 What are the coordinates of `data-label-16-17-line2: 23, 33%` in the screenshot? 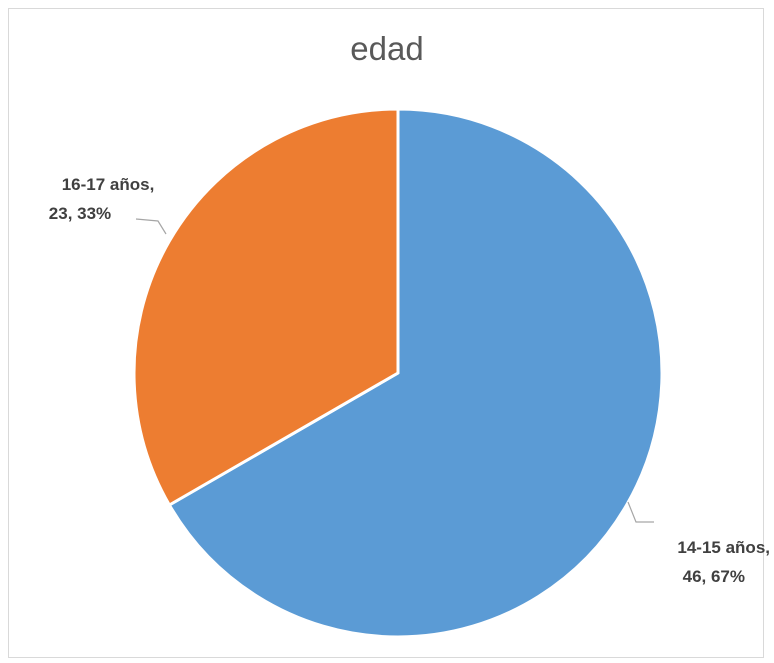 It's located at (80, 213).